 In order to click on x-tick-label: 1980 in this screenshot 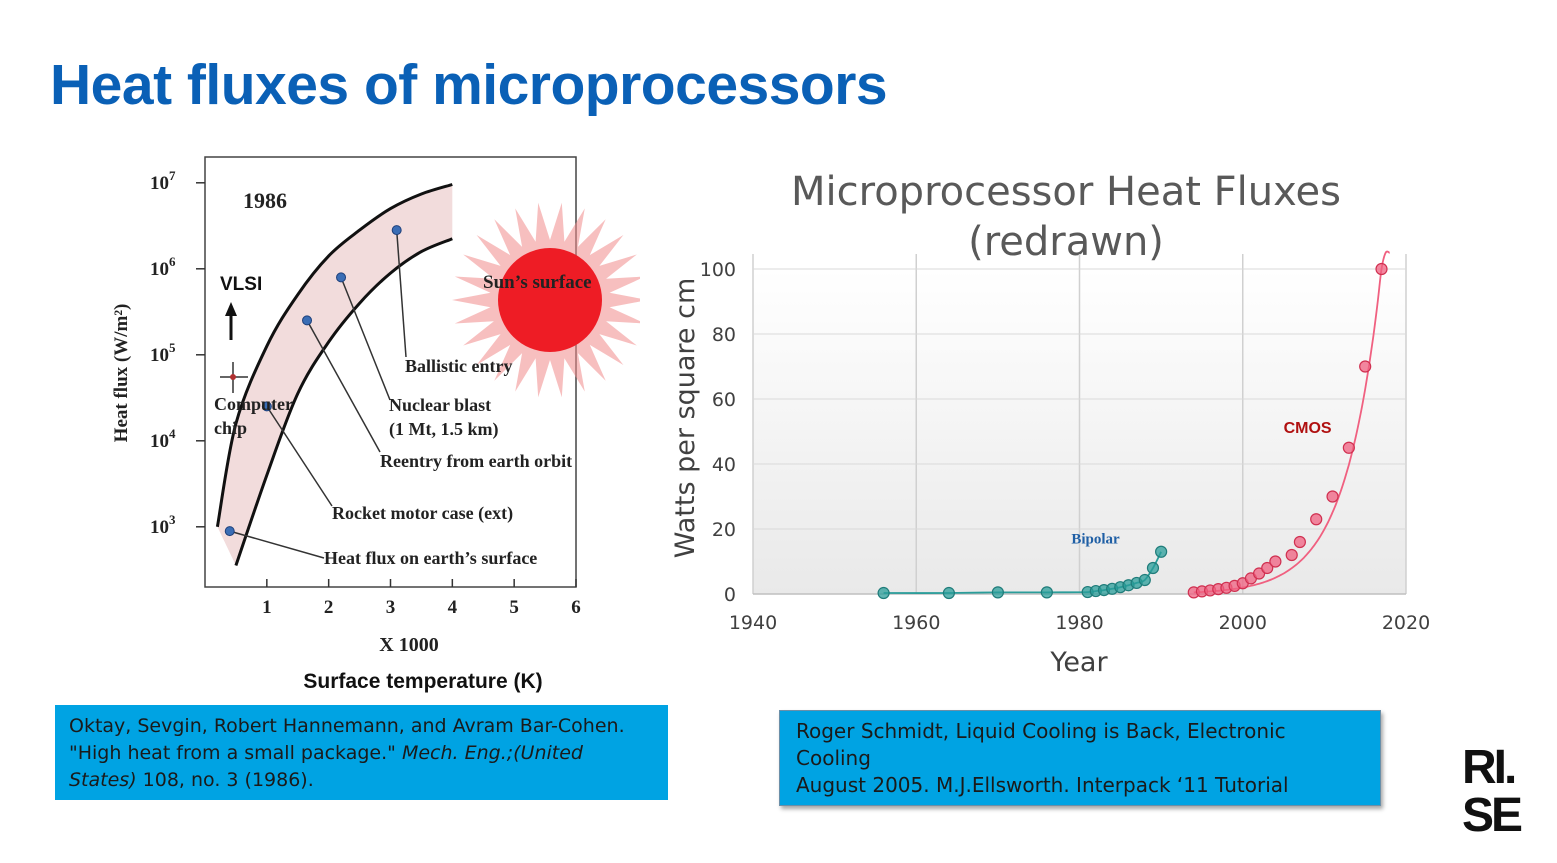, I will do `click(1079, 623)`.